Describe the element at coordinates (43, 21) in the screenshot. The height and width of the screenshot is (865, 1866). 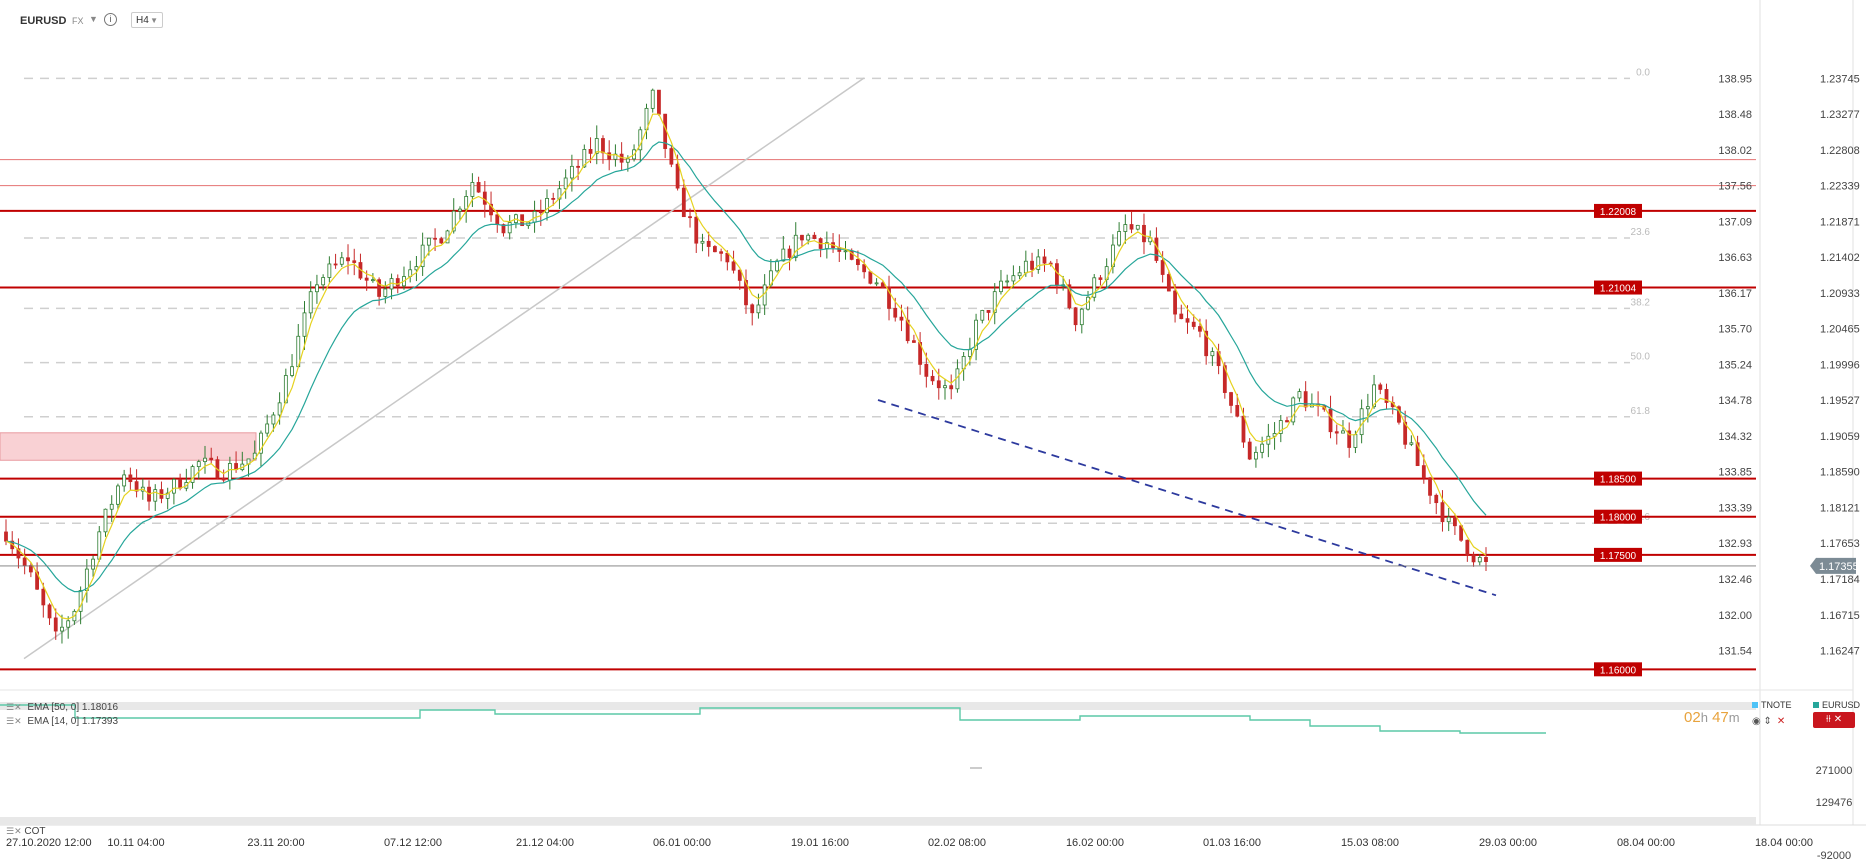
I see `symbol-label: EURUSD` at that location.